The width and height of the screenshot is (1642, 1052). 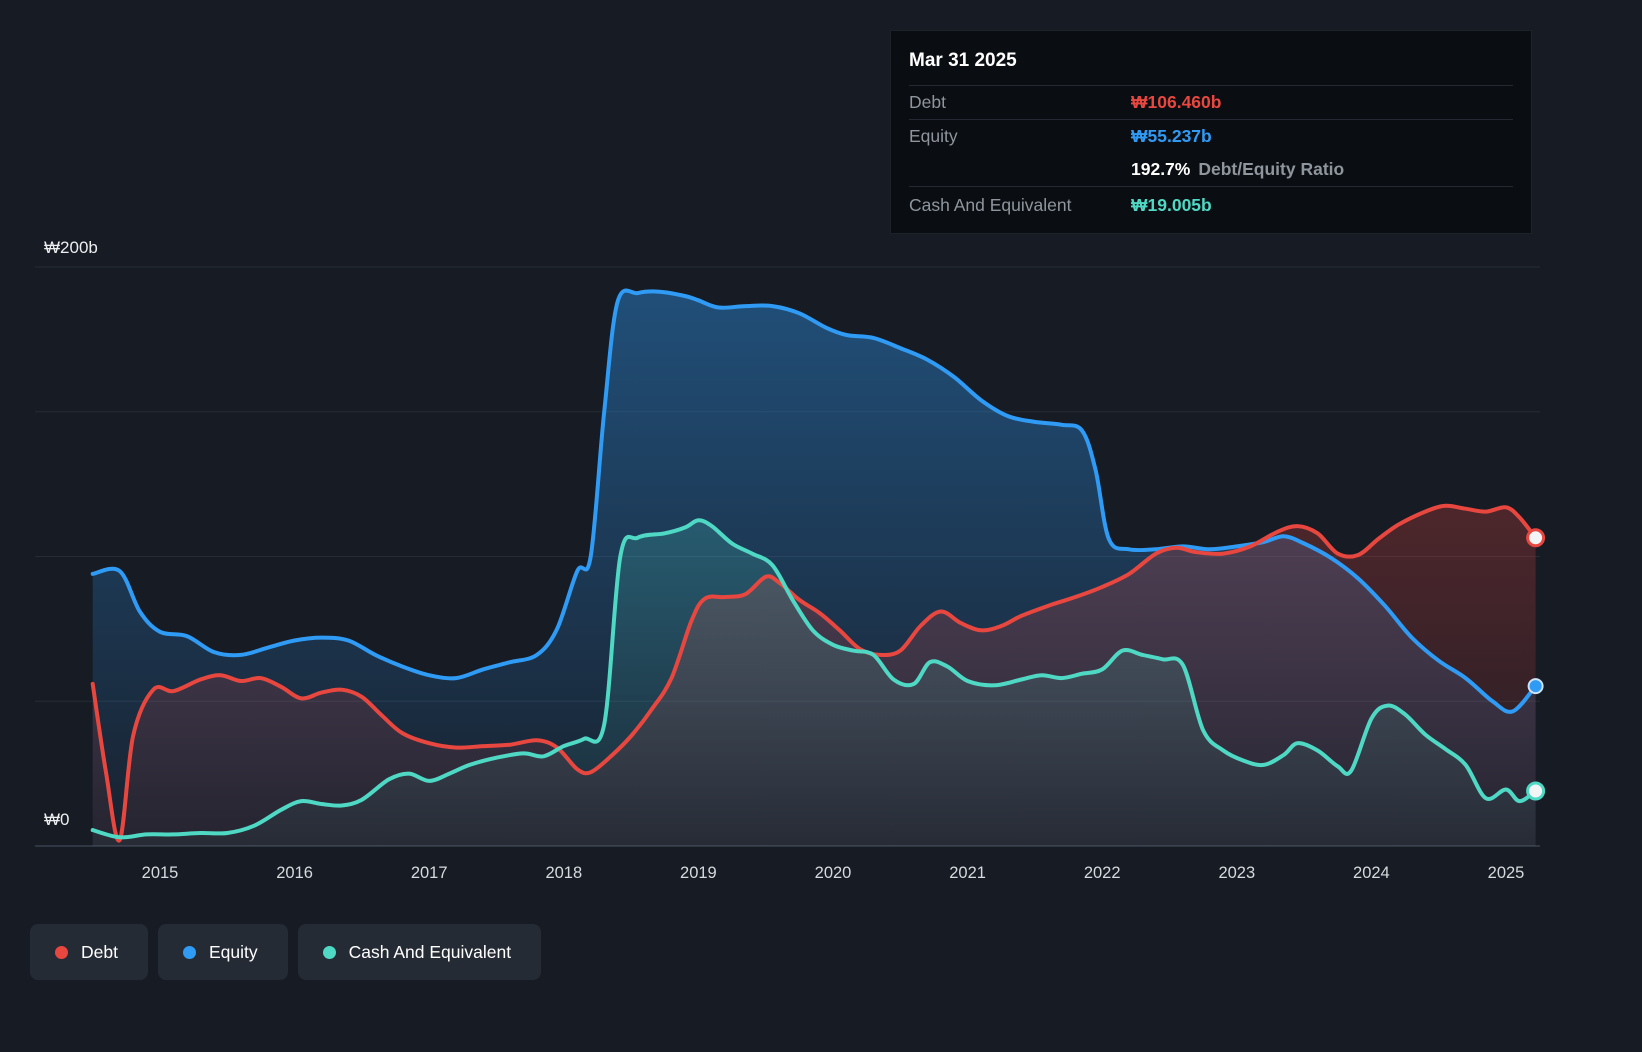 I want to click on legend-cash-label: Cash And Equivalent, so click(x=430, y=951).